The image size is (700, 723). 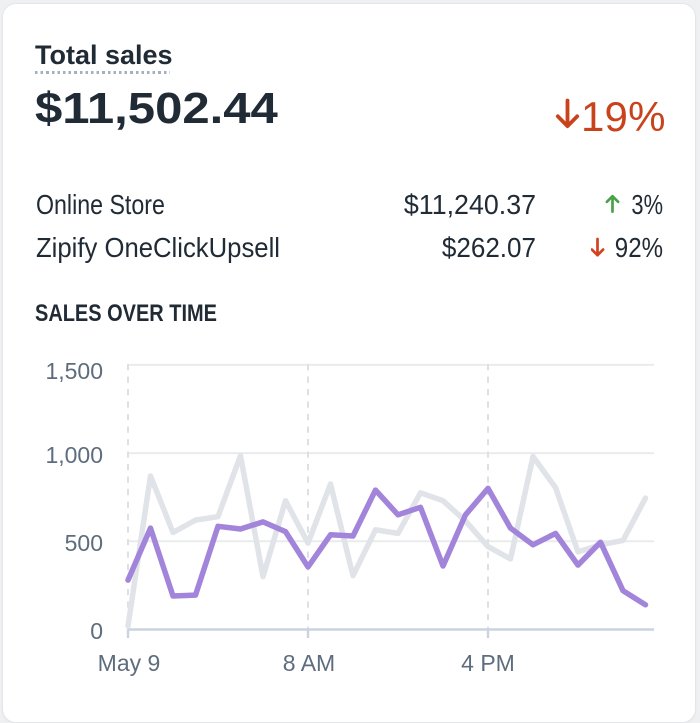 What do you see at coordinates (84, 543) in the screenshot?
I see `svg-text: 500` at bounding box center [84, 543].